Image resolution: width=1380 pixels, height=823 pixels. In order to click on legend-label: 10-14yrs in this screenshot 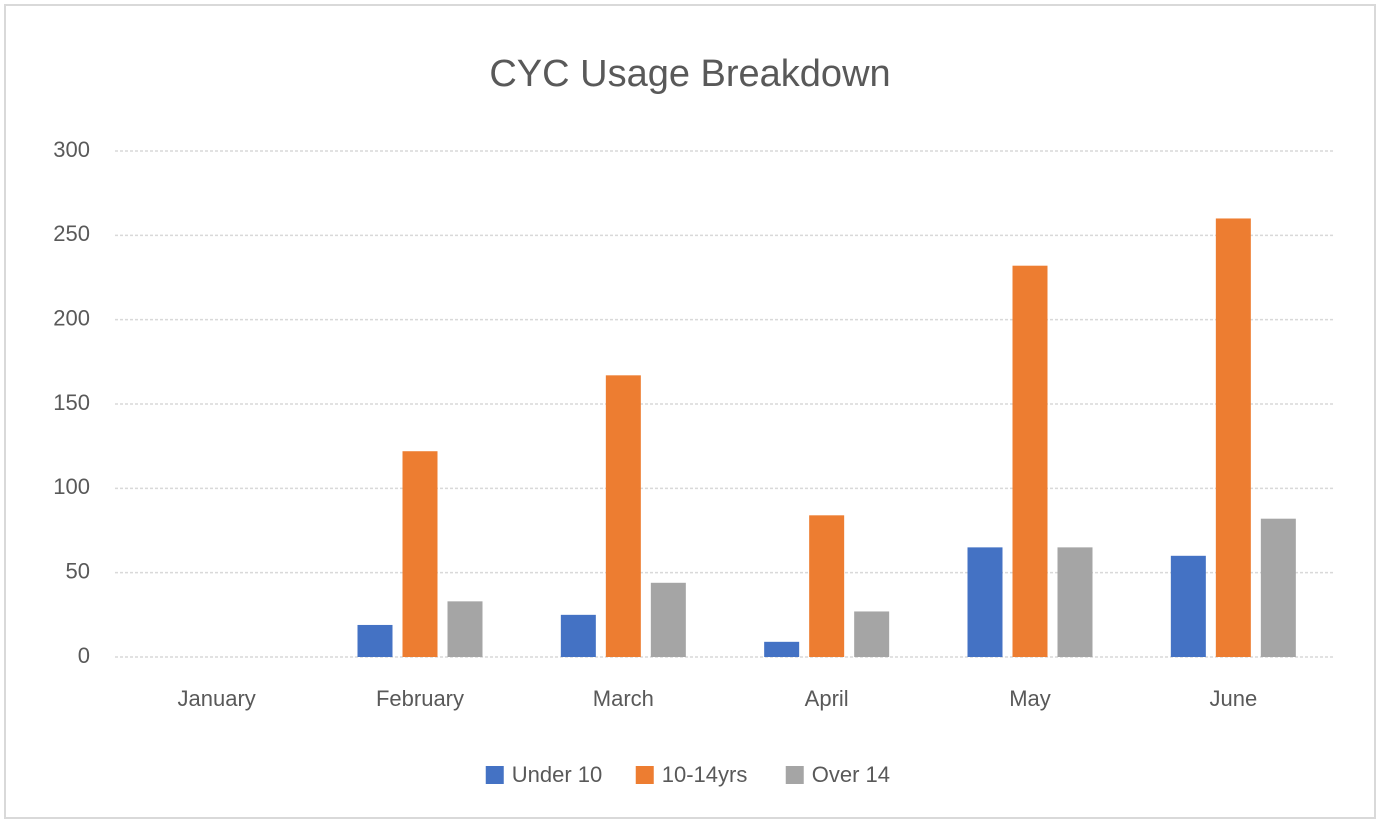, I will do `click(705, 774)`.